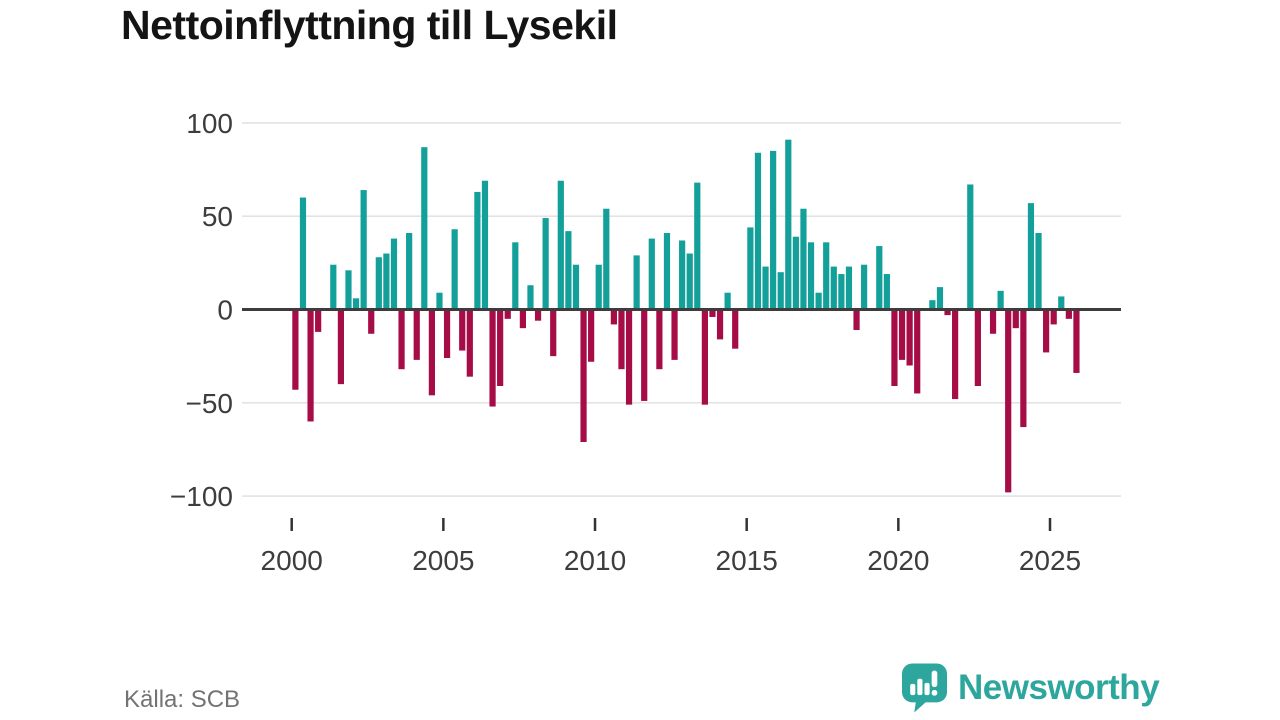 The width and height of the screenshot is (1280, 720). I want to click on bar-2007-Q1, so click(507, 314).